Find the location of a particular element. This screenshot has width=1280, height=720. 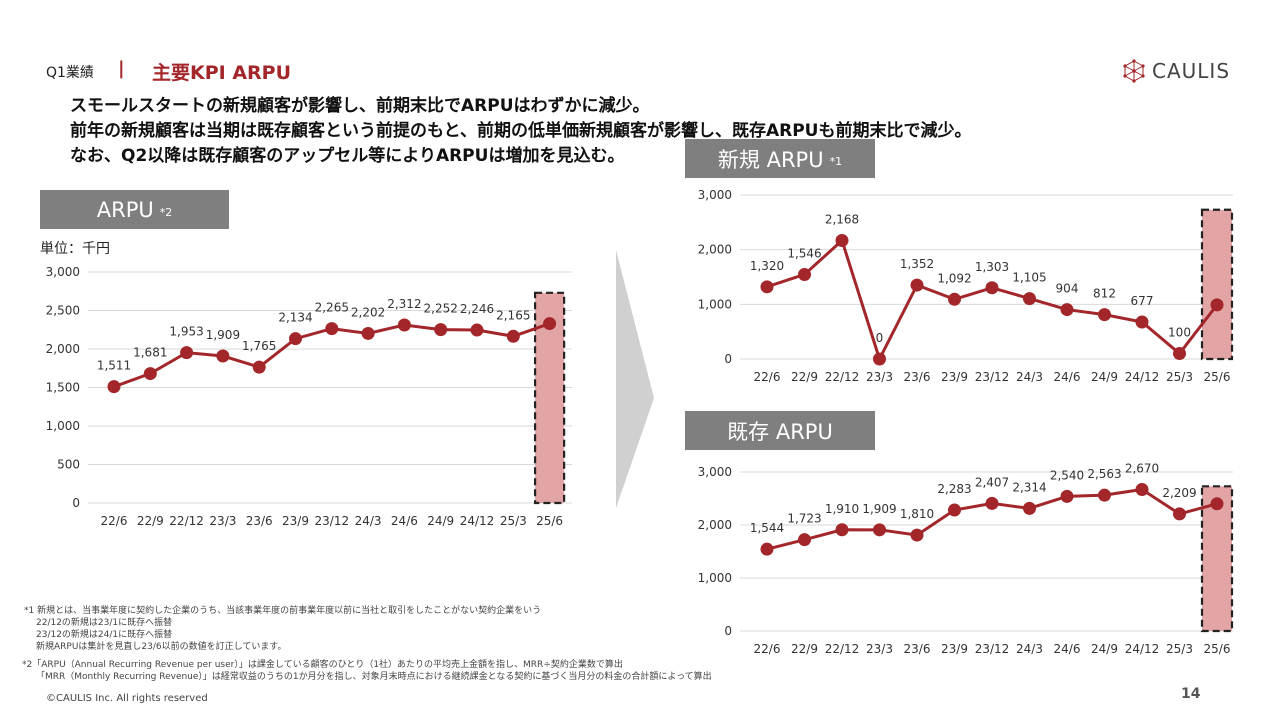

y-tick-label: 500 is located at coordinates (68, 465).